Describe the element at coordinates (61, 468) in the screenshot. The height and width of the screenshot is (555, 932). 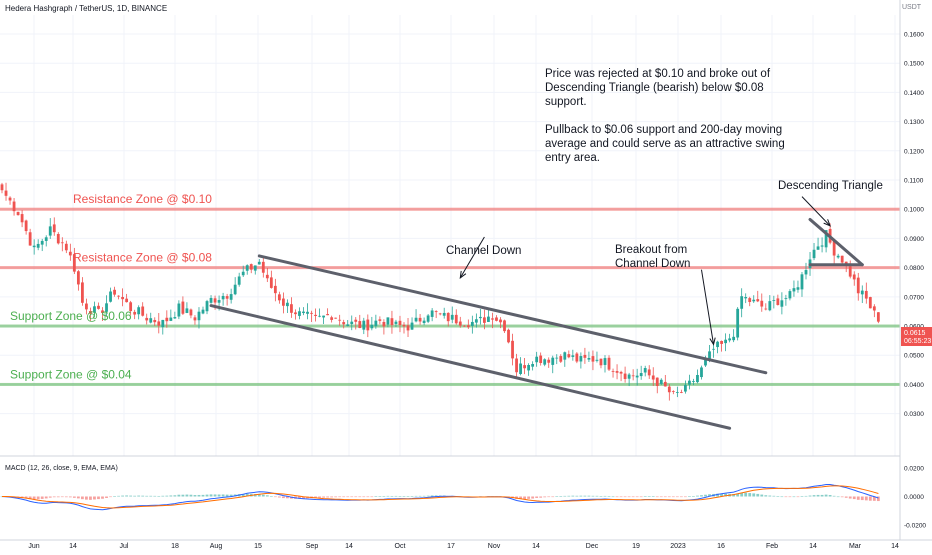
I see `macd-title: MACD (12, 26, close, 9, EMA, EMA)` at that location.